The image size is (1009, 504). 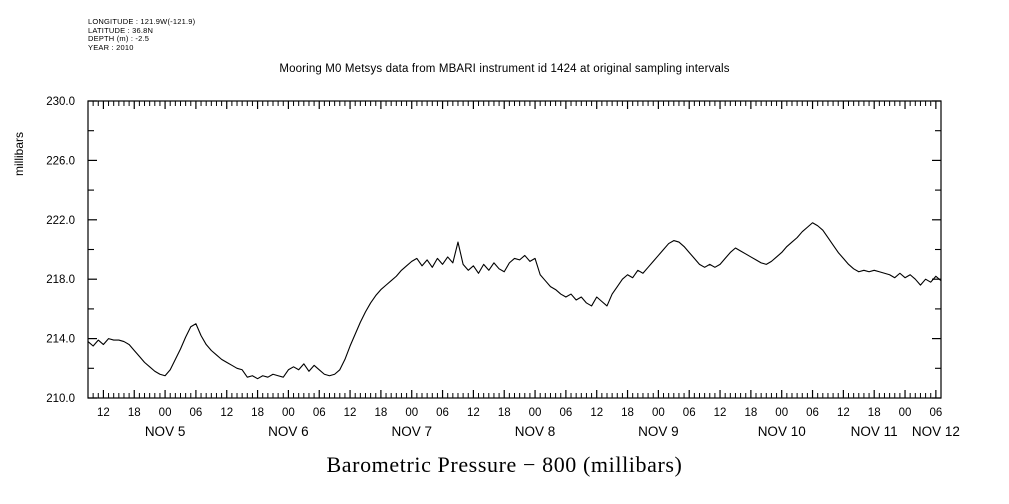 What do you see at coordinates (782, 431) in the screenshot?
I see `x-tick-day-label: NOV 10` at bounding box center [782, 431].